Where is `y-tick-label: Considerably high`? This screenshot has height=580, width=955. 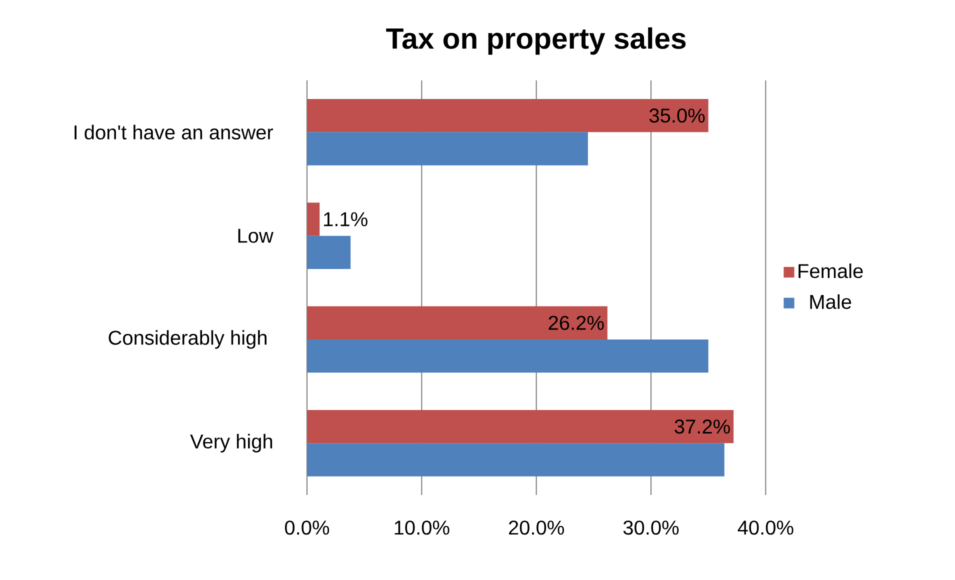 y-tick-label: Considerably high is located at coordinates (187, 339).